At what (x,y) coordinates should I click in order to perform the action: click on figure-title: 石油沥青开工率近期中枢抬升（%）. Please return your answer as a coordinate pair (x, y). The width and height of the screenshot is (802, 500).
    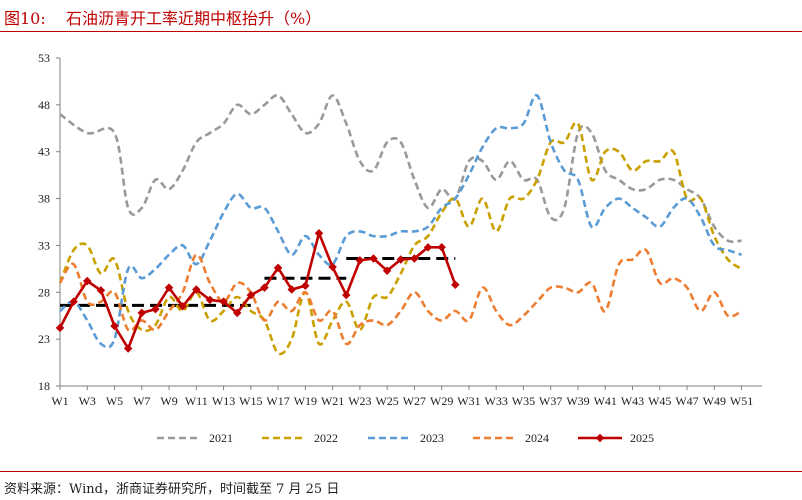
    Looking at the image, I should click on (194, 18).